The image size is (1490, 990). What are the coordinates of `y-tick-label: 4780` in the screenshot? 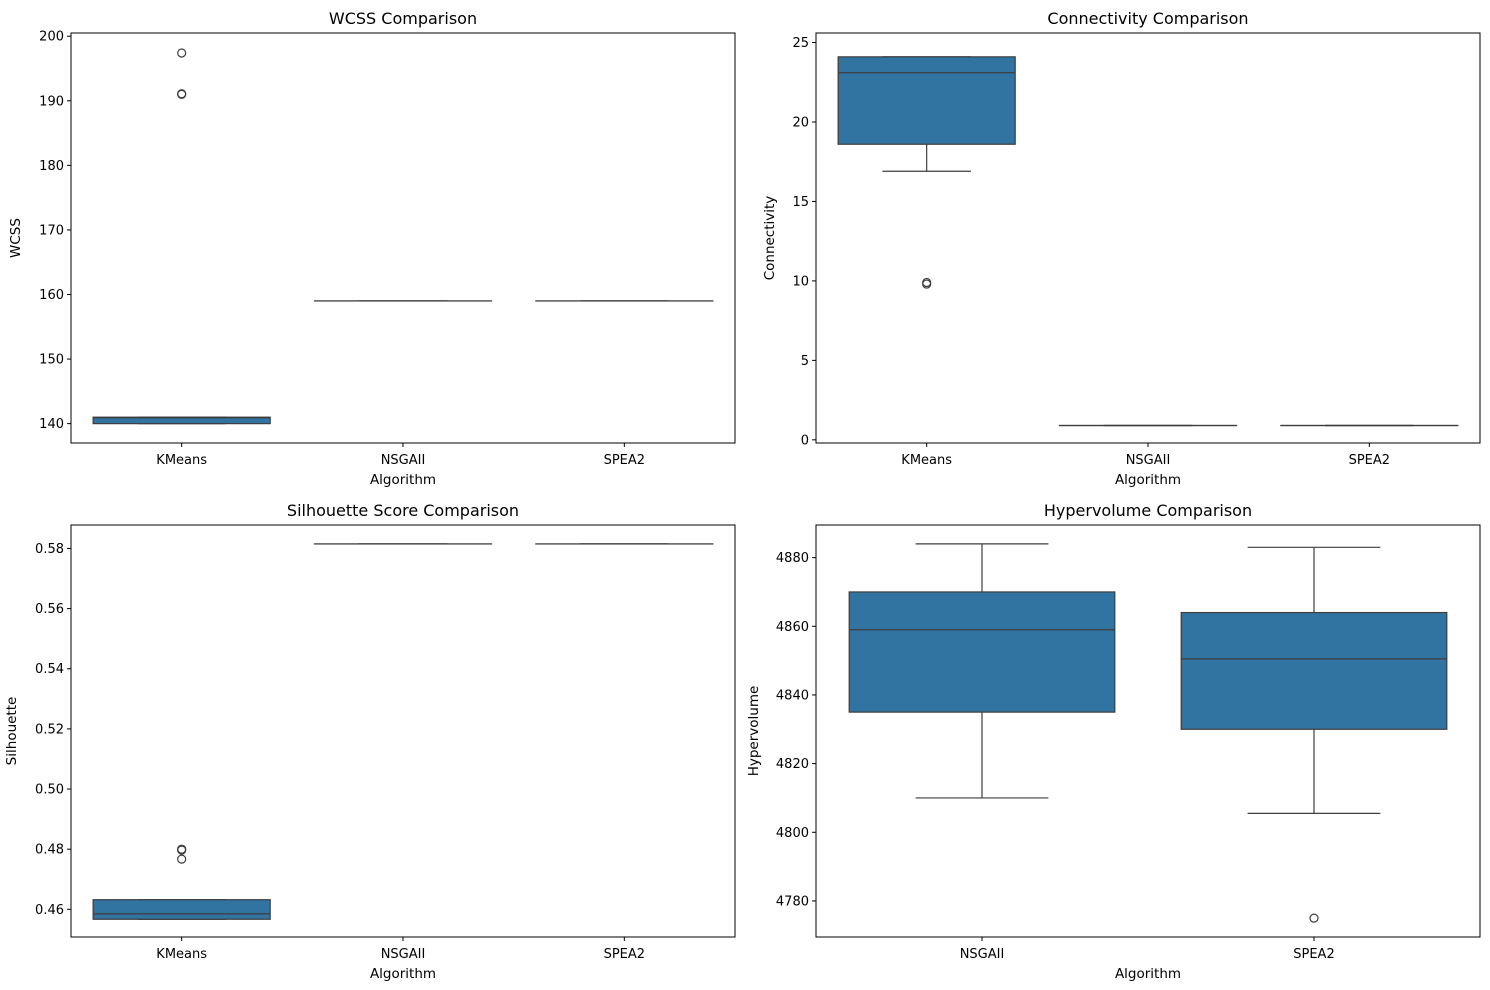 It's located at (792, 901).